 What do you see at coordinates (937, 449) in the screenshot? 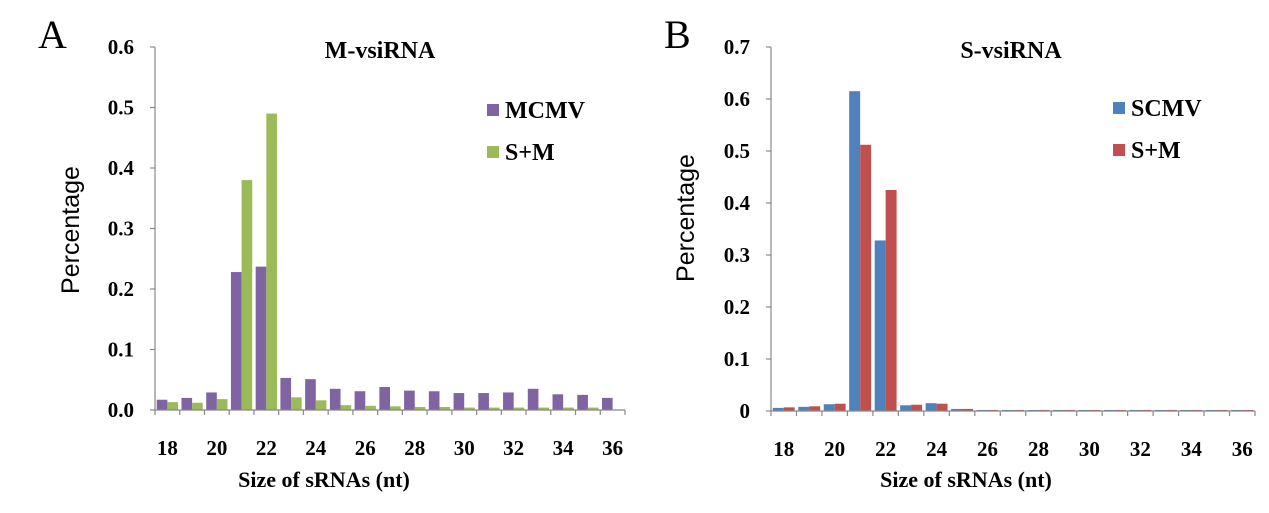
I see `x-tick-label: 24` at bounding box center [937, 449].